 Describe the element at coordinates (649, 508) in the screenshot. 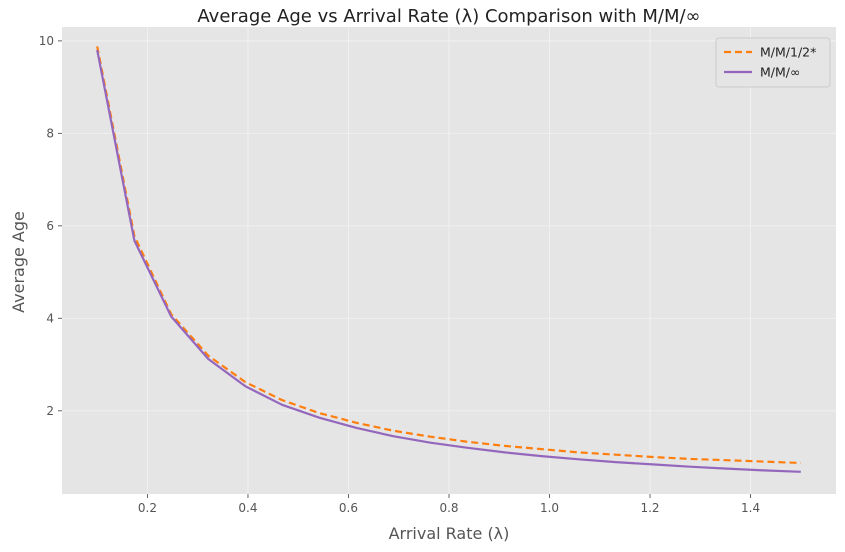

I see `x-tick-label: 1.2` at that location.